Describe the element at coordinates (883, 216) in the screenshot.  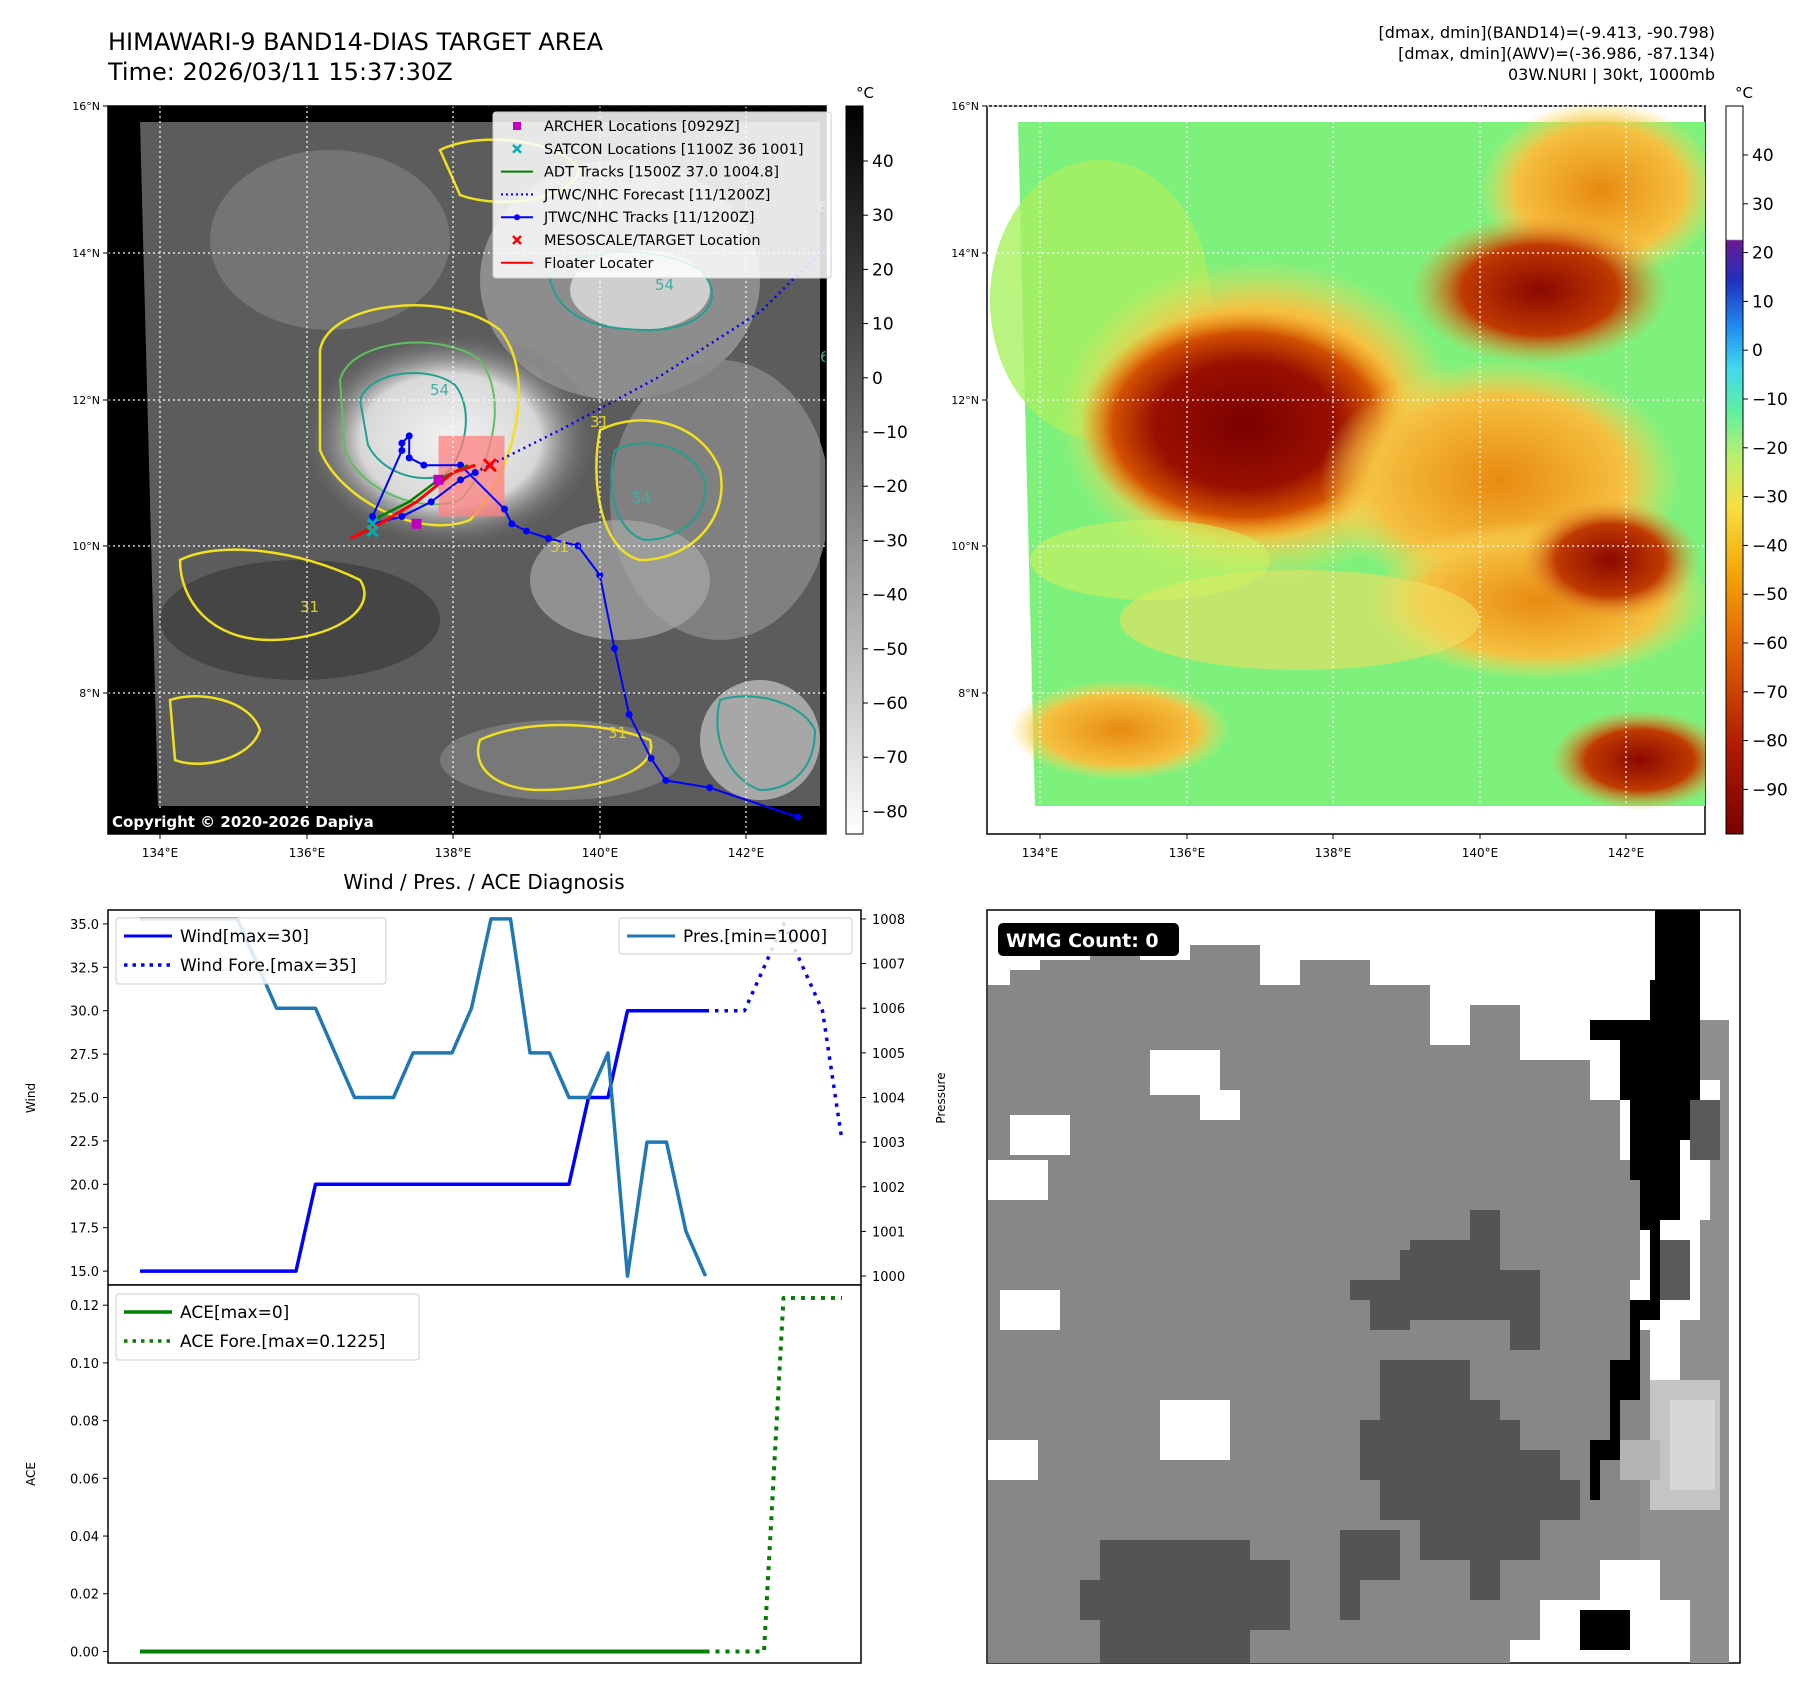
I see `colorbar-tick-label: 30` at that location.